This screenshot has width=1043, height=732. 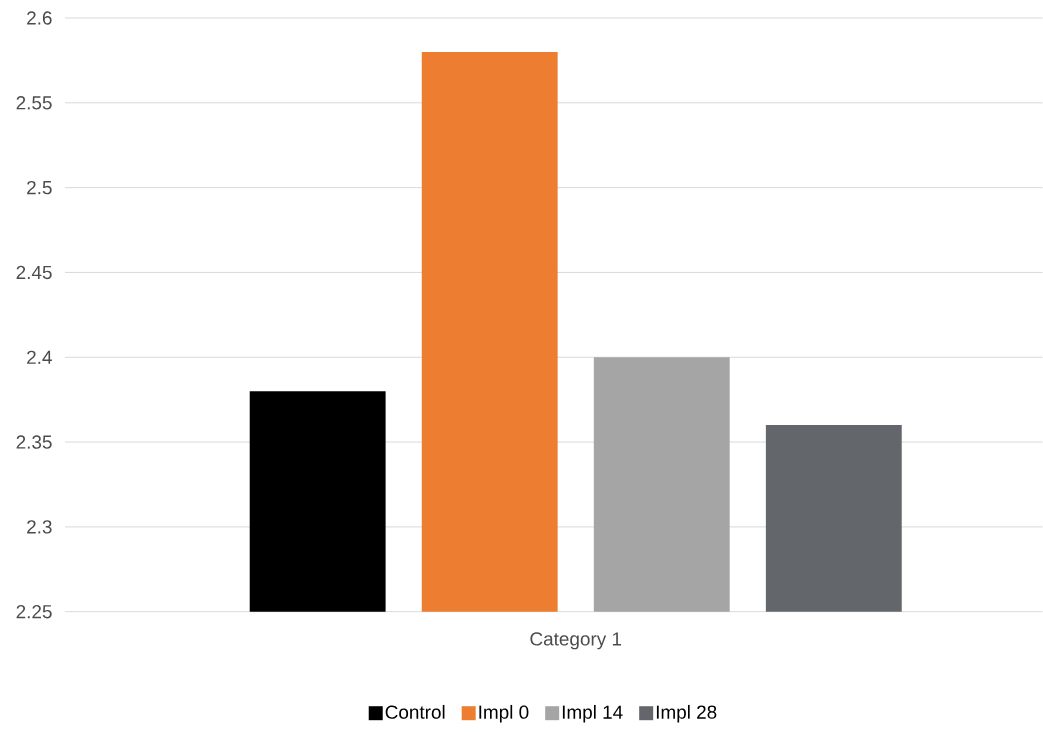 I want to click on legend-label: Impl 28, so click(x=686, y=714).